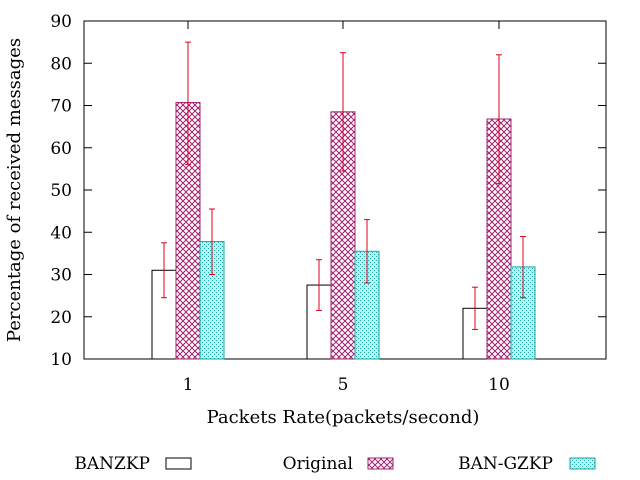 The height and width of the screenshot is (480, 640). Describe the element at coordinates (499, 385) in the screenshot. I see `x-tick-label: 10` at that location.